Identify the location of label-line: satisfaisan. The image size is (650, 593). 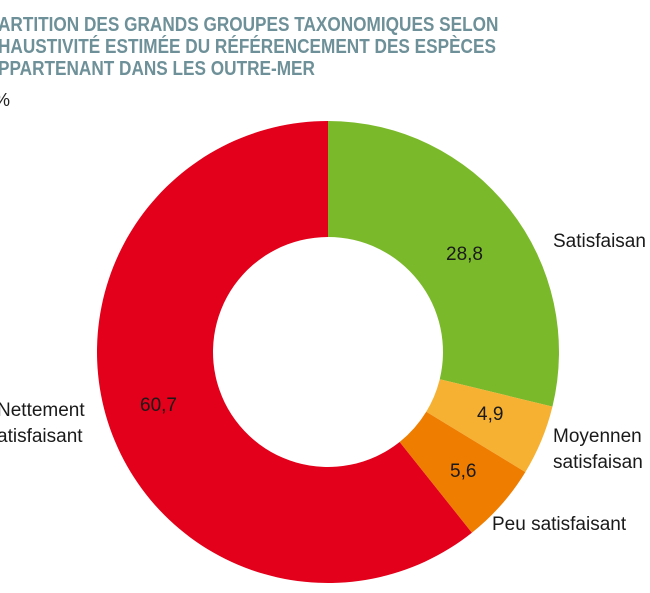
(598, 462).